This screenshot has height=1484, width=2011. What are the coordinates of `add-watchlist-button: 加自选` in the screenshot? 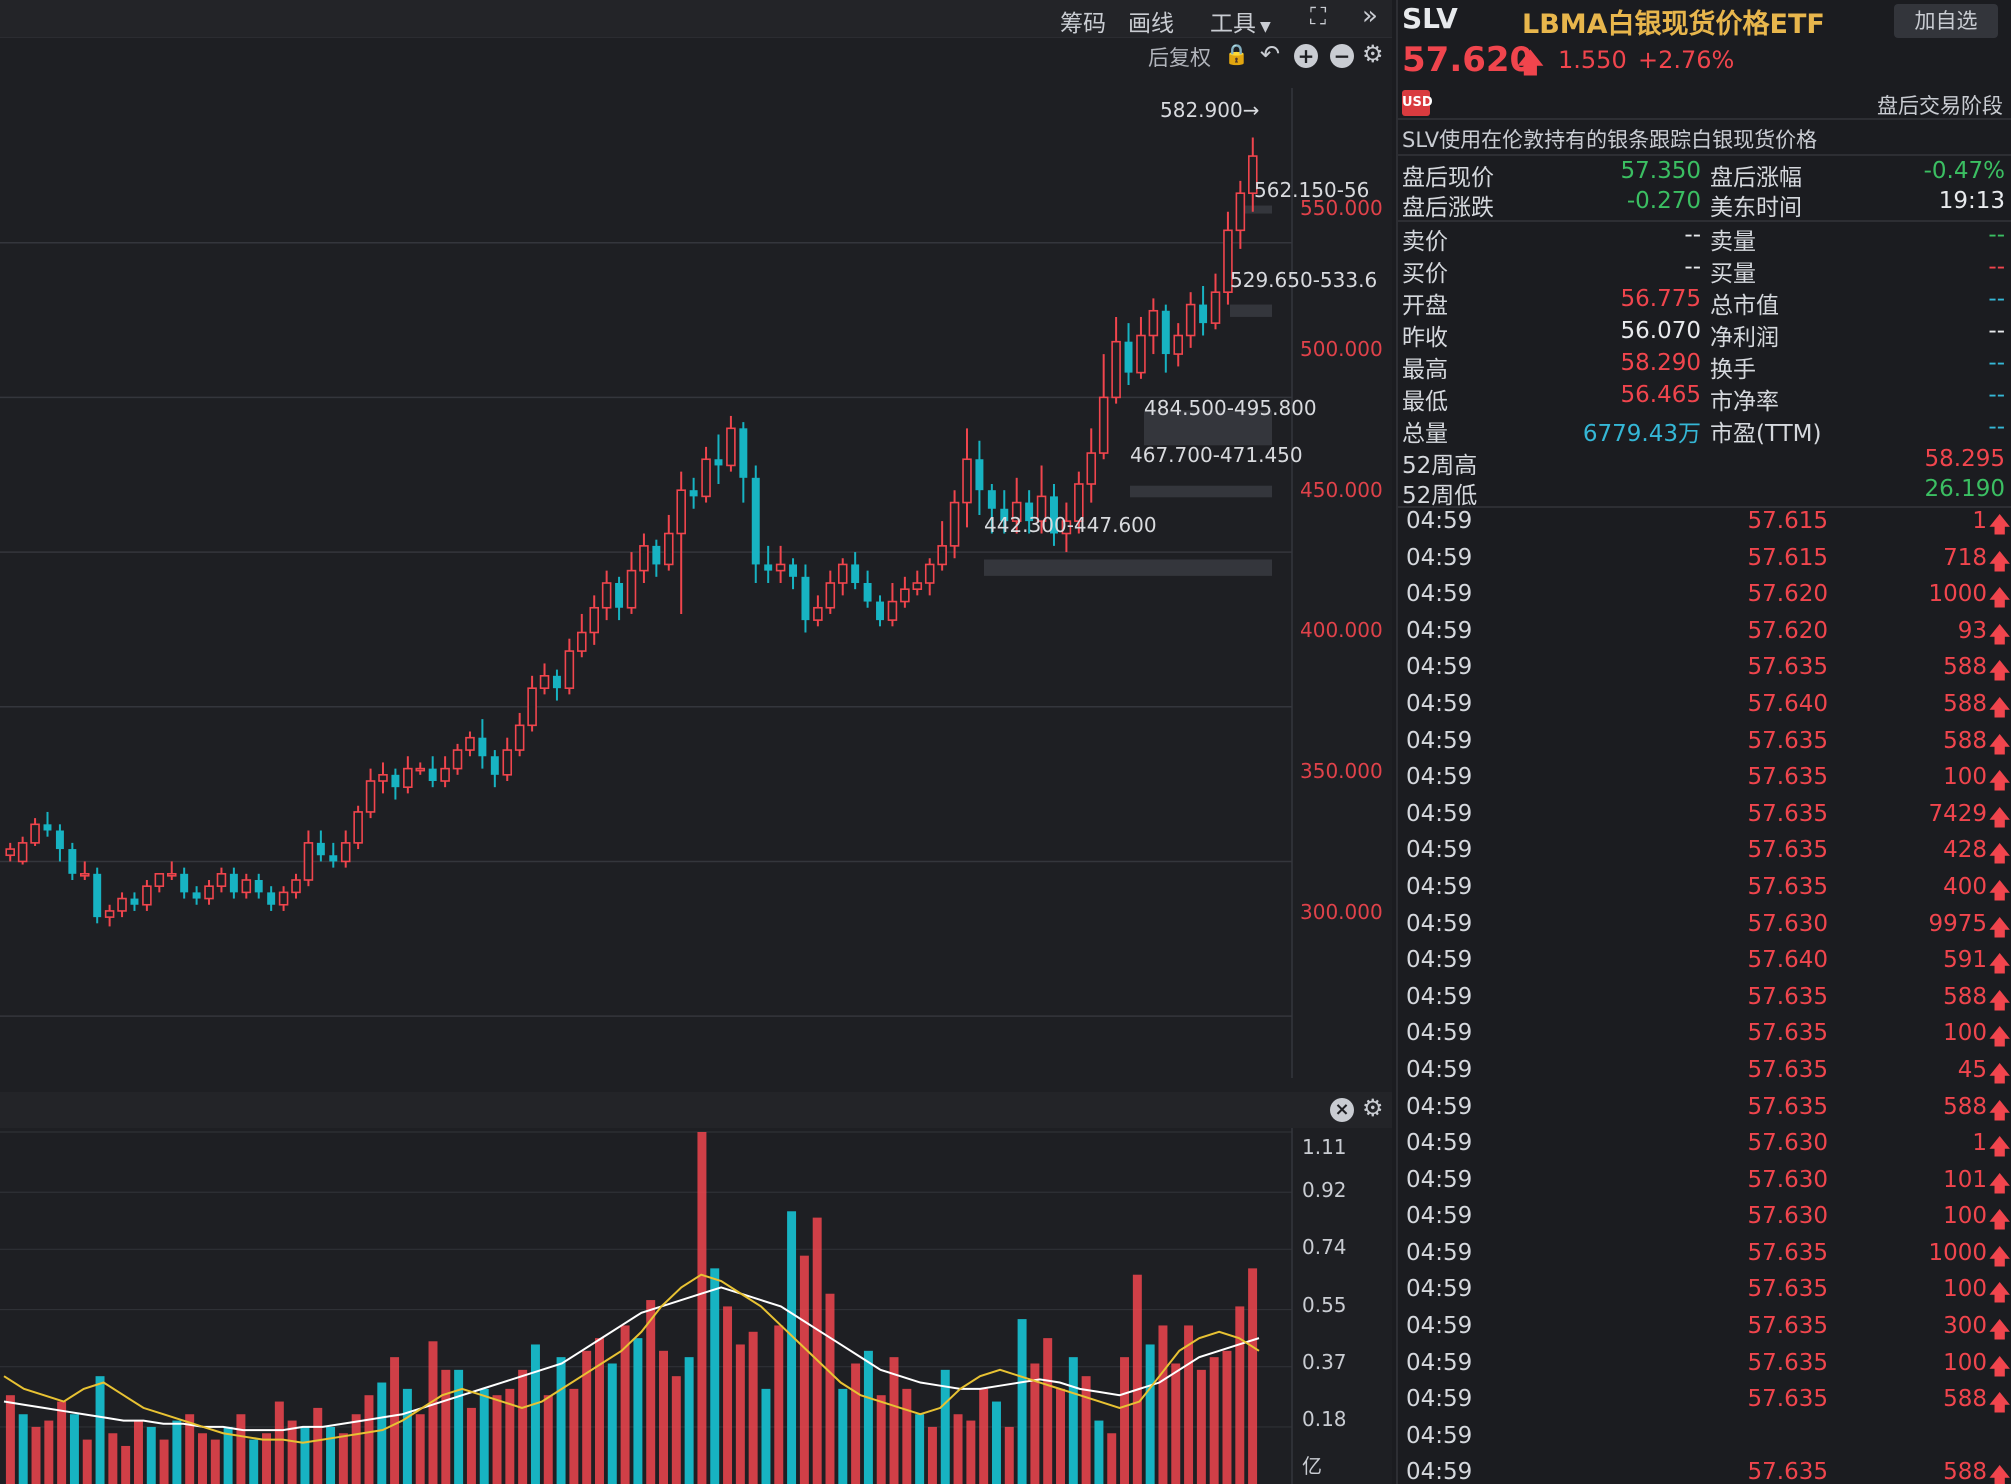 It's located at (1946, 21).